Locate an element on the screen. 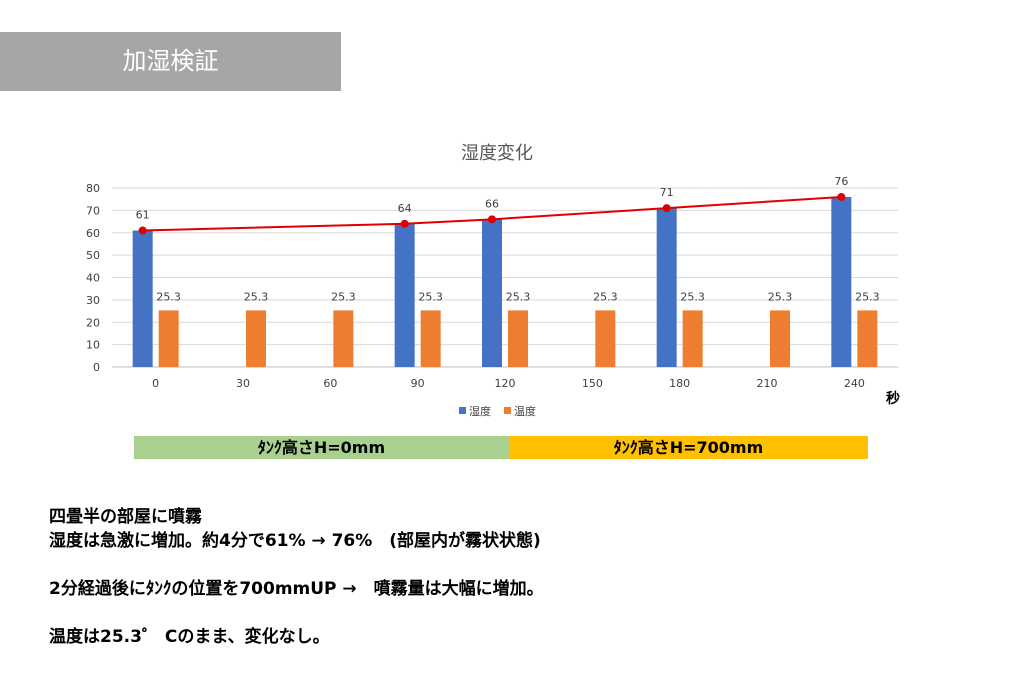 This screenshot has width=1019, height=692. x-tick-label: 150 is located at coordinates (592, 383).